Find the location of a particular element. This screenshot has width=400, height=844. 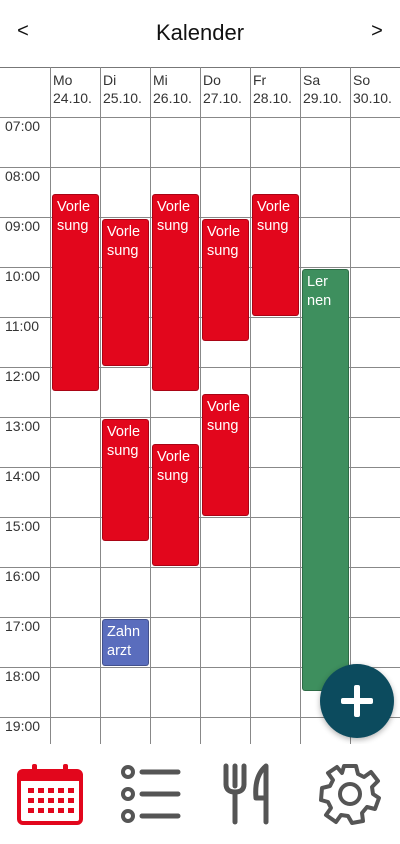

day-date: 27.10. is located at coordinates (222, 98).